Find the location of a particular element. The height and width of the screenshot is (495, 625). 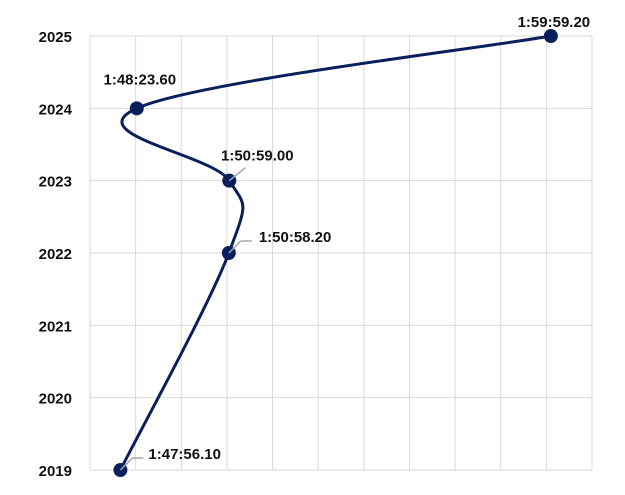

y-tick-label: 2020 is located at coordinates (55, 399).